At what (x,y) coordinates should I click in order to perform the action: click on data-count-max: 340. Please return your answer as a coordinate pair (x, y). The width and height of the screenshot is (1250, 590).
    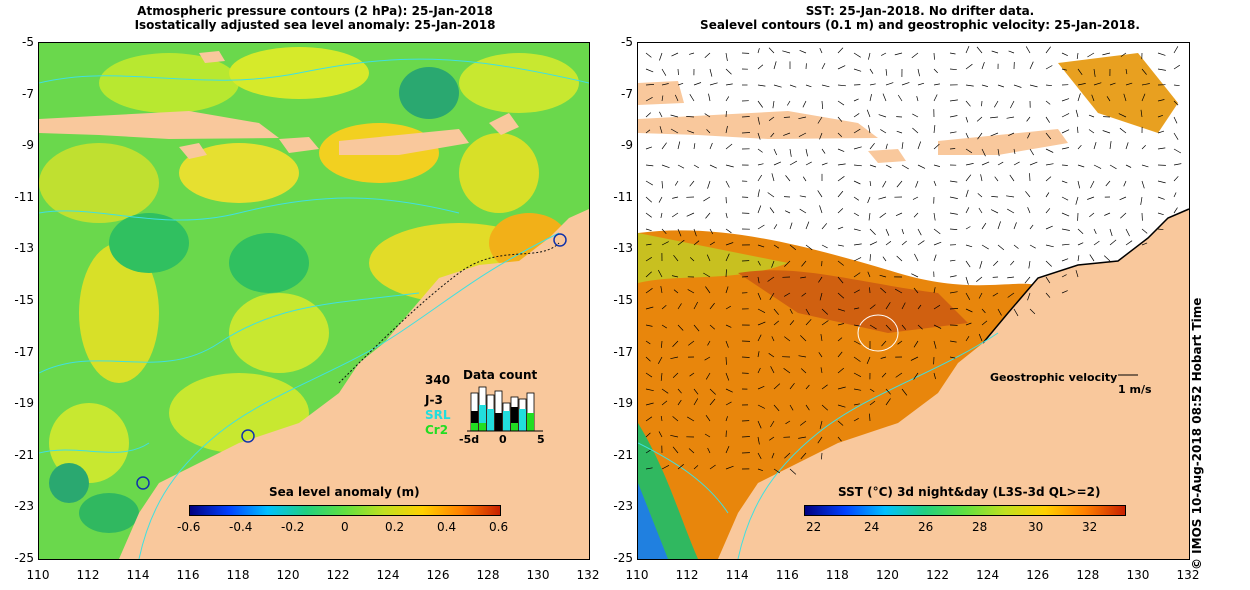
    Looking at the image, I should click on (438, 380).